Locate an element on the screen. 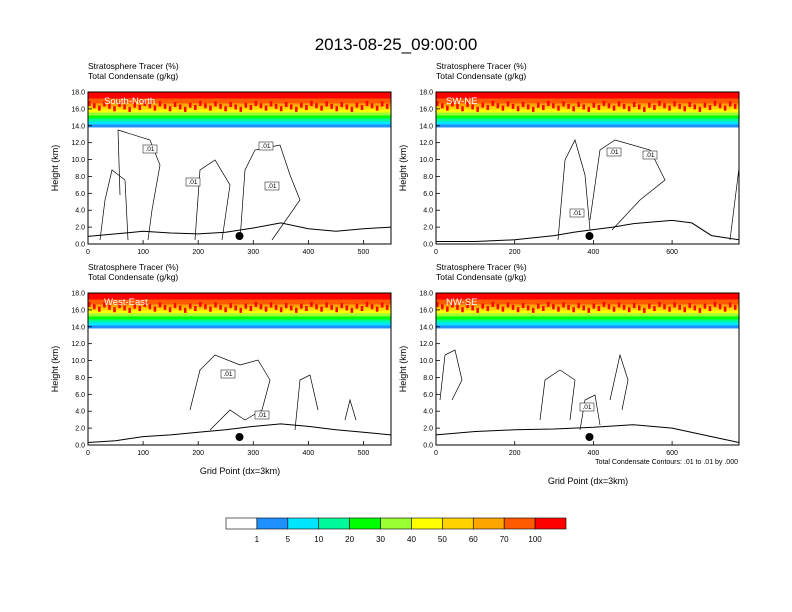 The image size is (792, 612). panel-frame is located at coordinates (239, 168).